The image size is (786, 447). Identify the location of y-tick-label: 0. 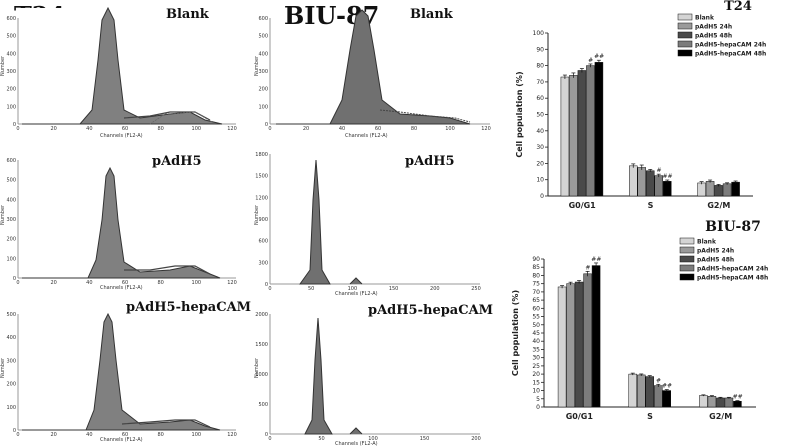
(538, 407).